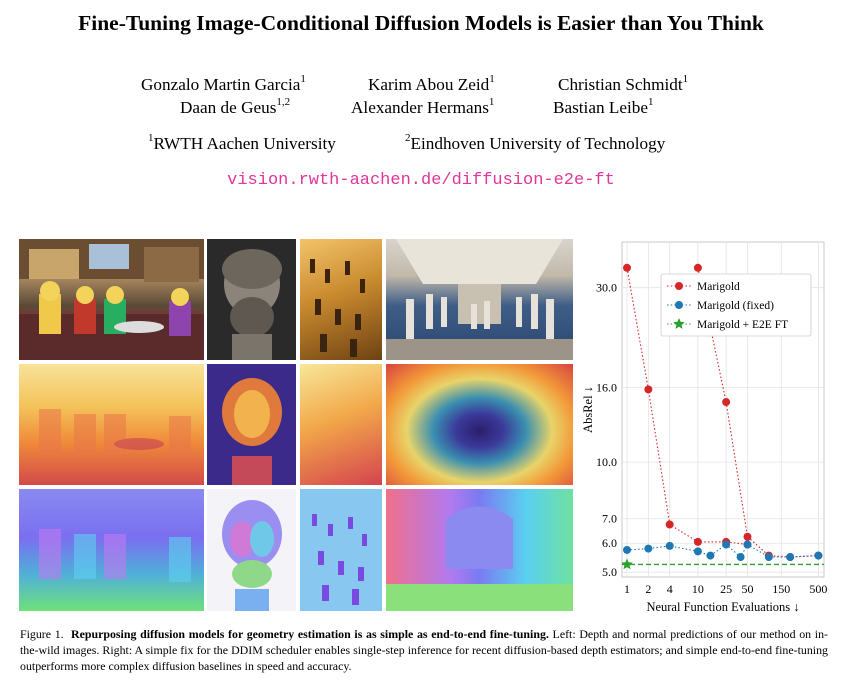 The height and width of the screenshot is (689, 842). What do you see at coordinates (818, 589) in the screenshot?
I see `x-tick-label: 500` at bounding box center [818, 589].